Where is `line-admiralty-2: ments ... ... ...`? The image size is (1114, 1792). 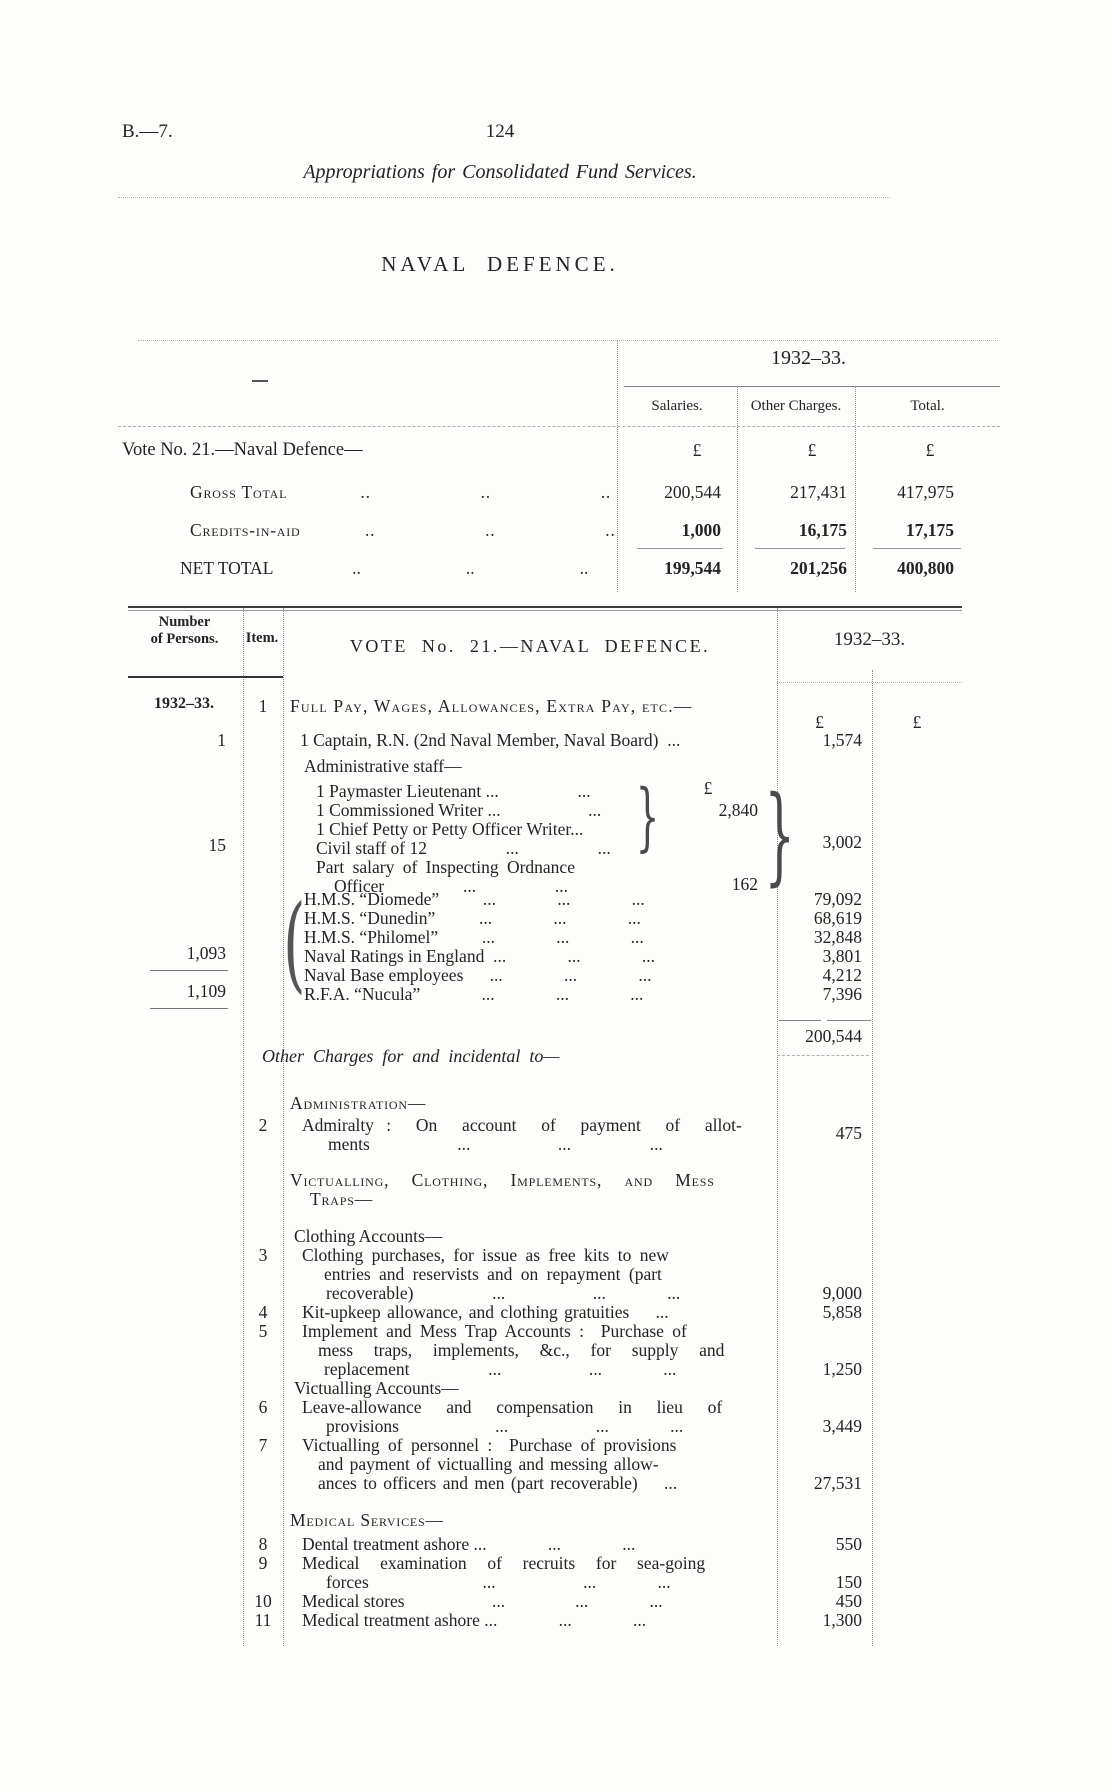 line-admiralty-2: ments ... ... ... is located at coordinates (495, 1144).